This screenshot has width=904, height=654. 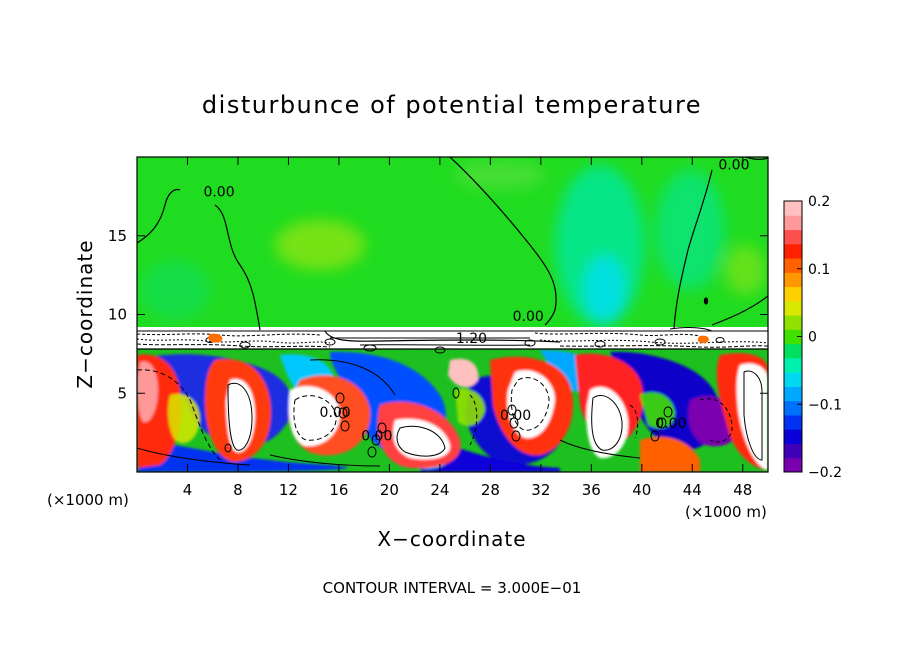 What do you see at coordinates (85, 313) in the screenshot?
I see `y-axis-label: Z−coordinate` at bounding box center [85, 313].